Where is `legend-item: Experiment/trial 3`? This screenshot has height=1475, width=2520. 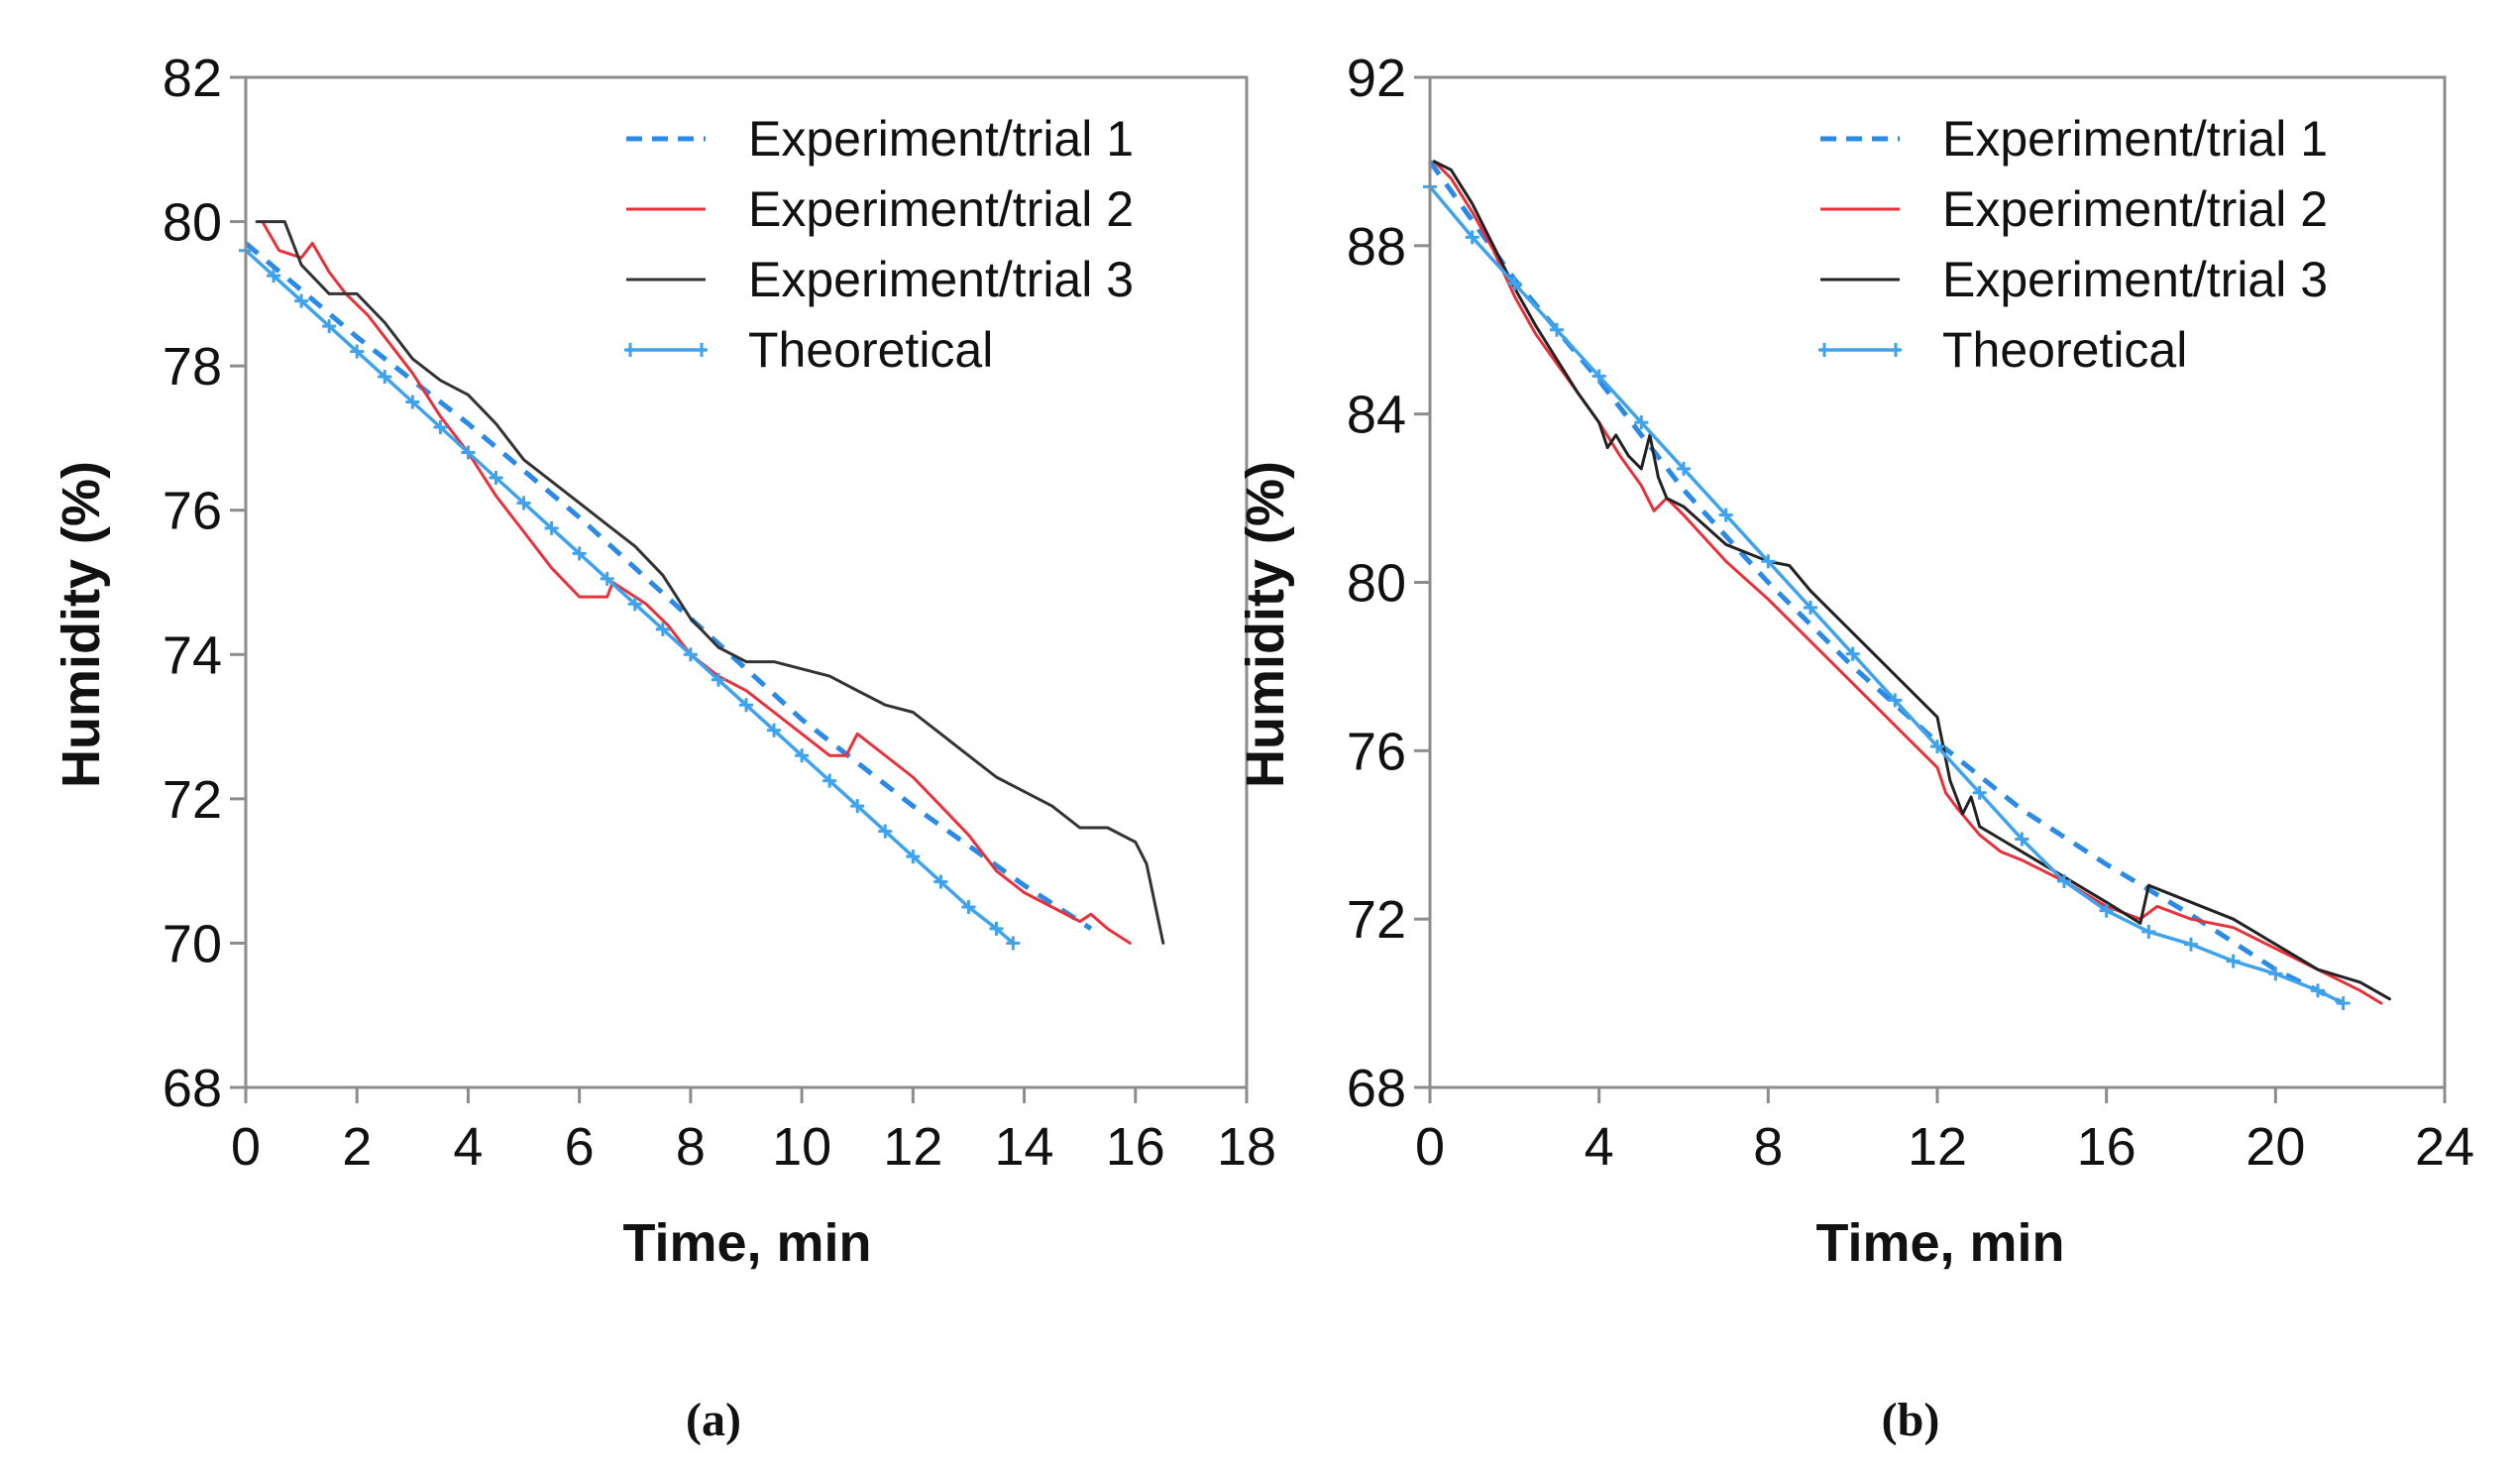
legend-item: Experiment/trial 3 is located at coordinates (880, 279).